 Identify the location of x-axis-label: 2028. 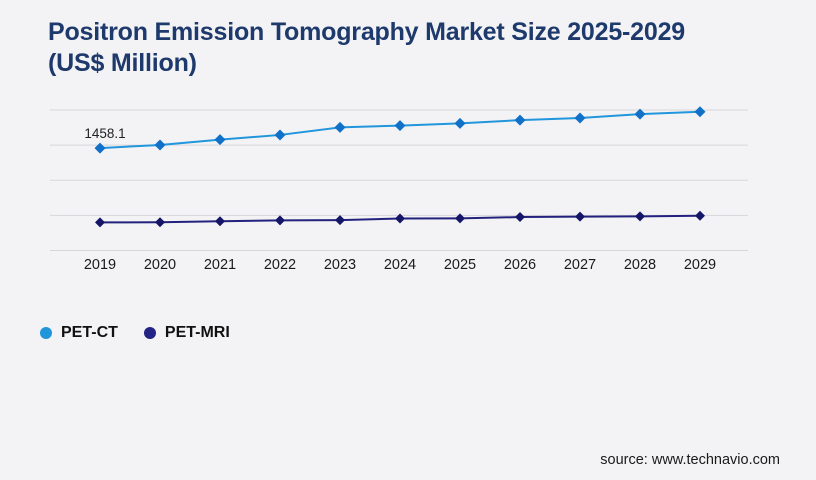
(640, 265).